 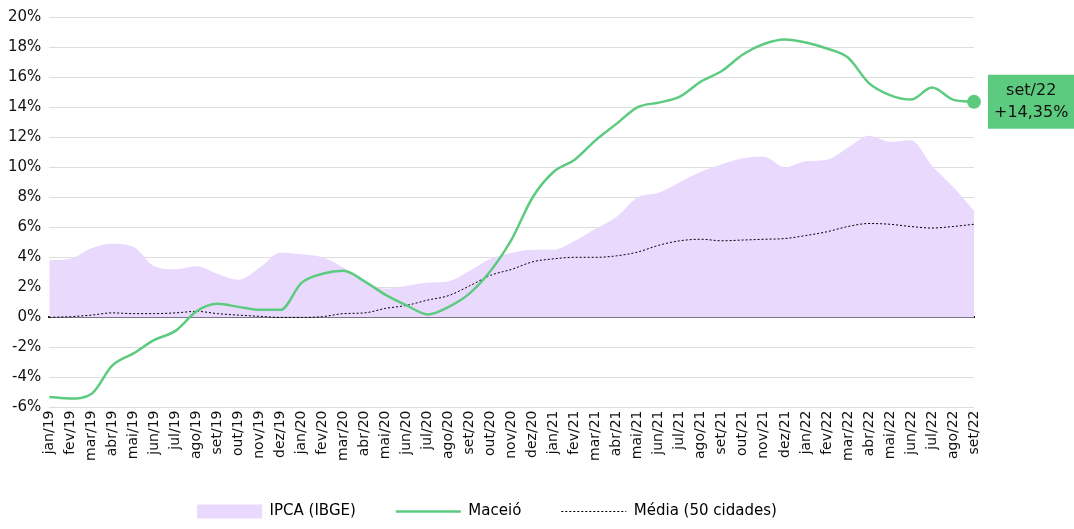 What do you see at coordinates (279, 434) in the screenshot?
I see `x-tick-label: dez/19` at bounding box center [279, 434].